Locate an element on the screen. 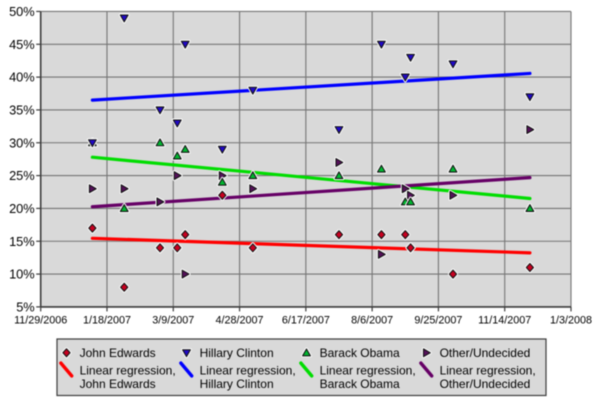  legend-regression-label-line2: Hillary Clinton is located at coordinates (237, 384).